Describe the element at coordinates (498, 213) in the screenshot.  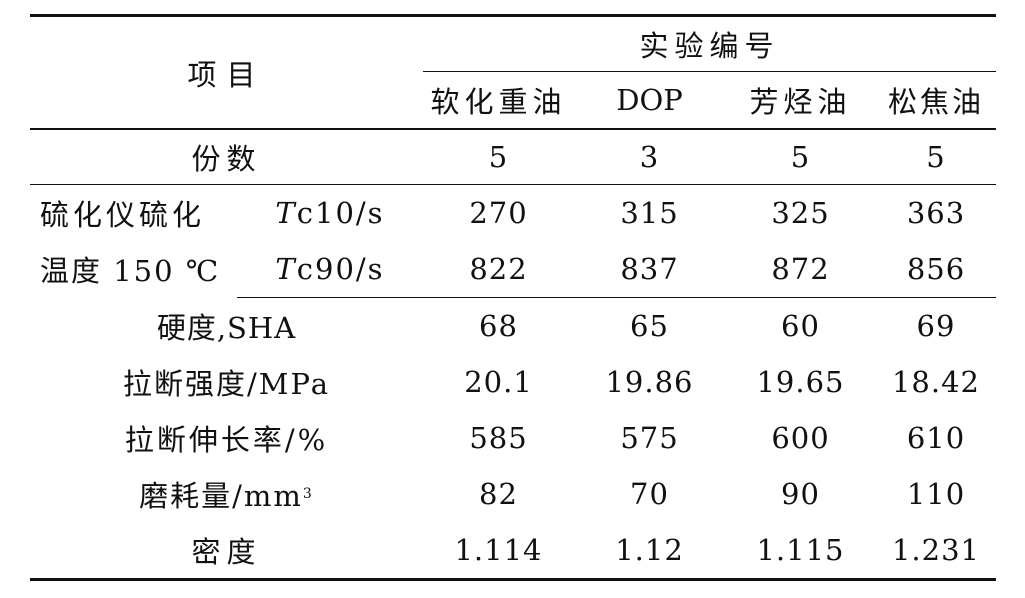
I see `cell-tc10-1: 270` at that location.